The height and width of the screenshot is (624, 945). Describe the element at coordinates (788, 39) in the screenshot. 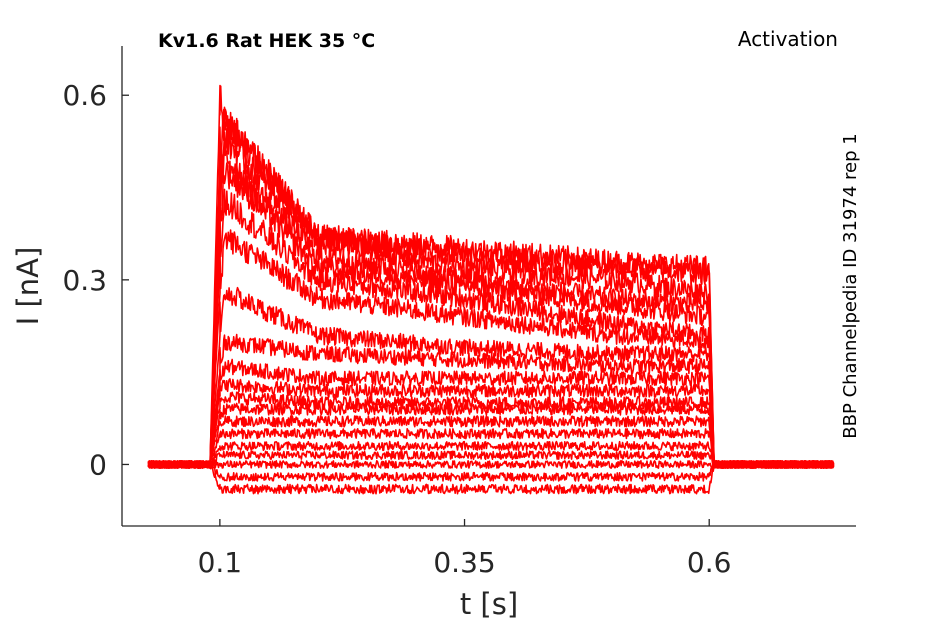

I see `protocol-label: Activation` at that location.